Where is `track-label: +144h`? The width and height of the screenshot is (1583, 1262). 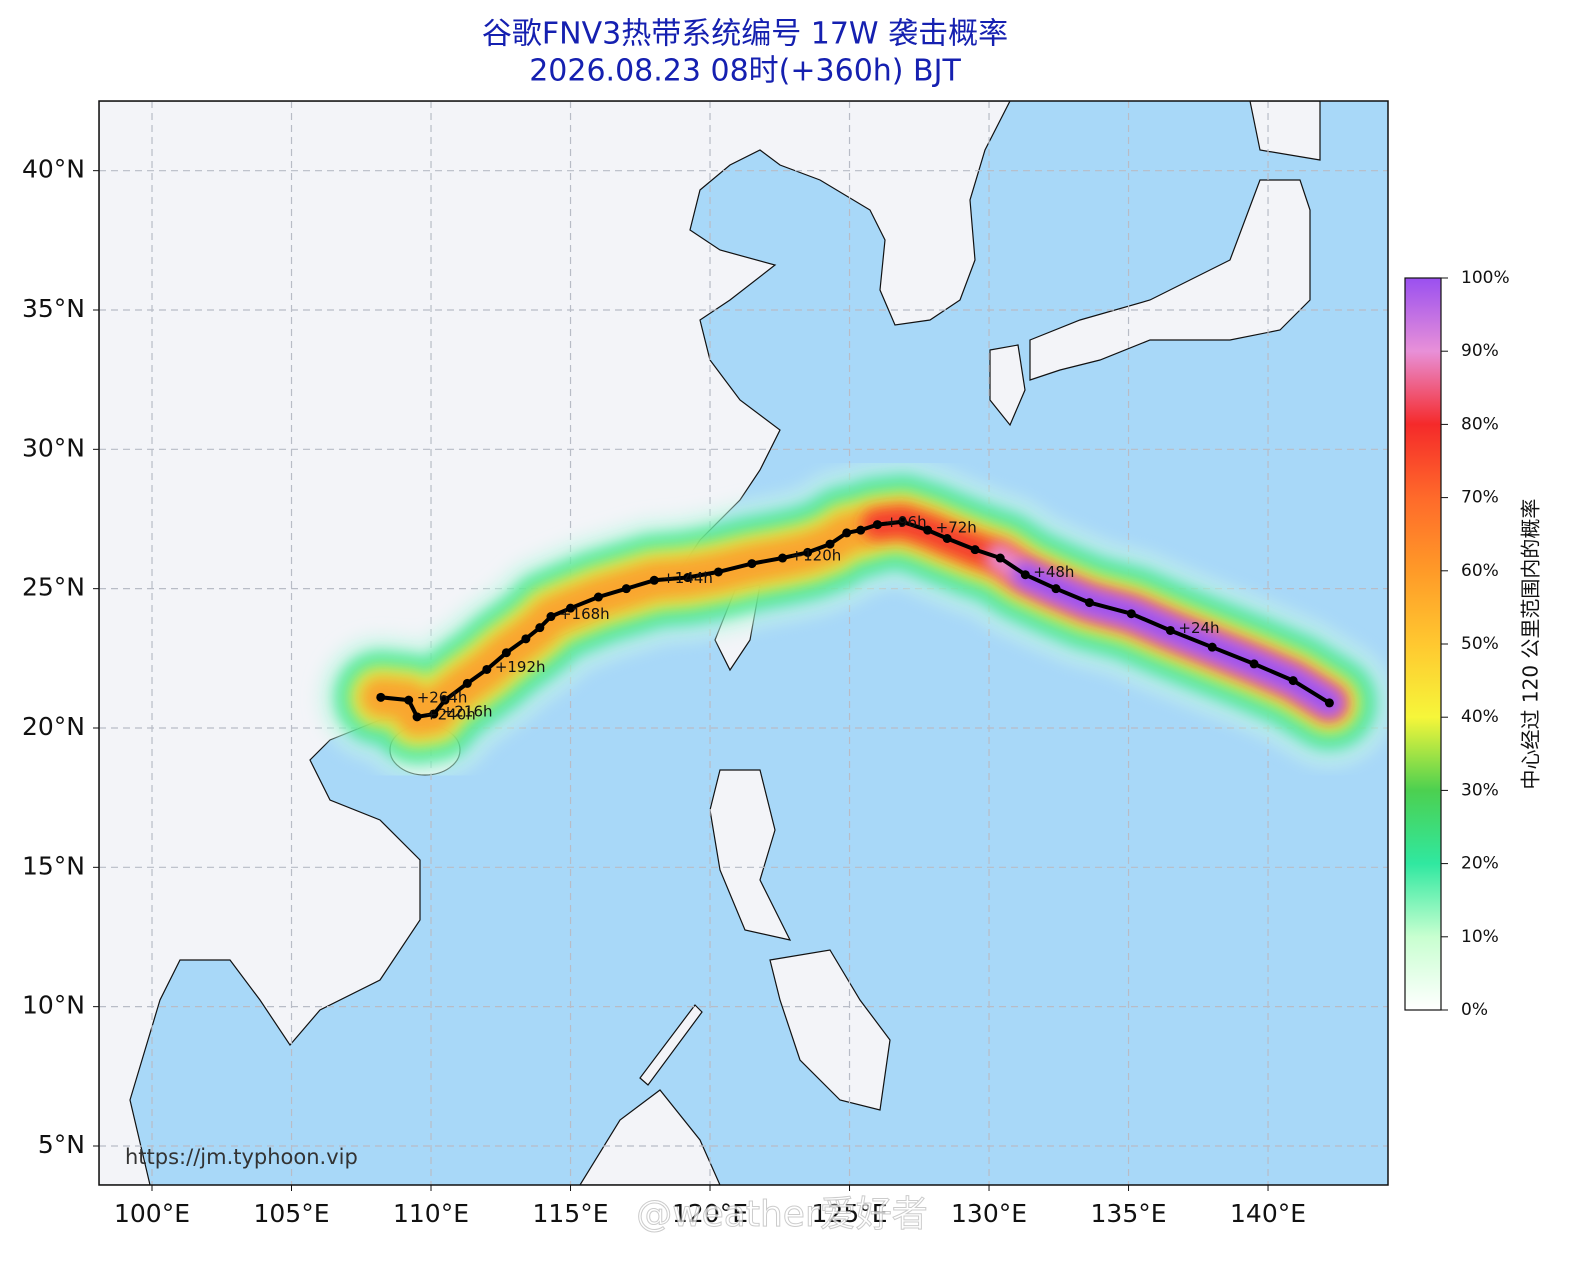
track-label: +144h is located at coordinates (687, 578).